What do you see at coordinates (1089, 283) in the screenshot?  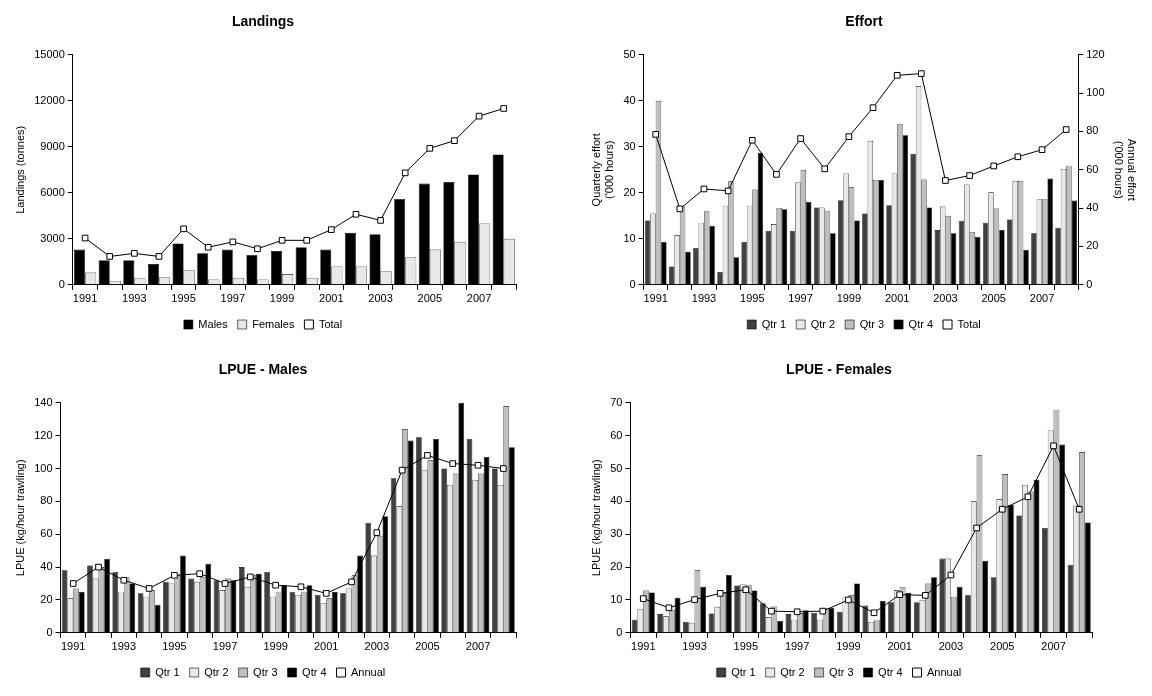 I see `y2-tick-label: 0` at bounding box center [1089, 283].